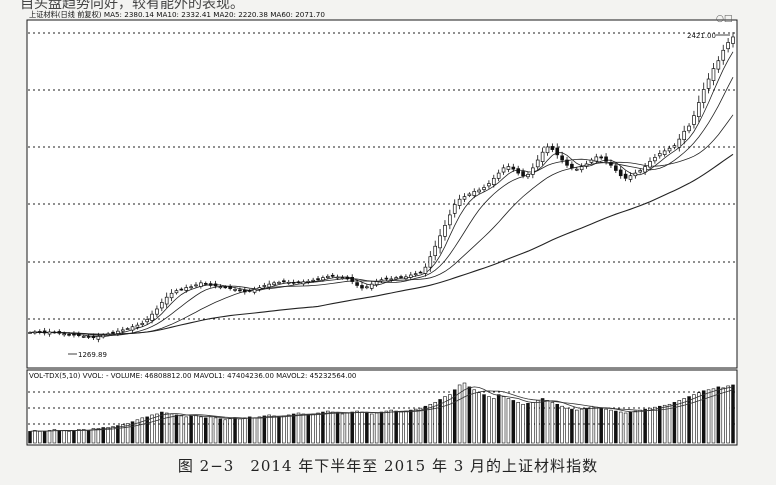  Describe the element at coordinates (381, 409) in the screenshot. I see `volume-ma-lines` at that location.